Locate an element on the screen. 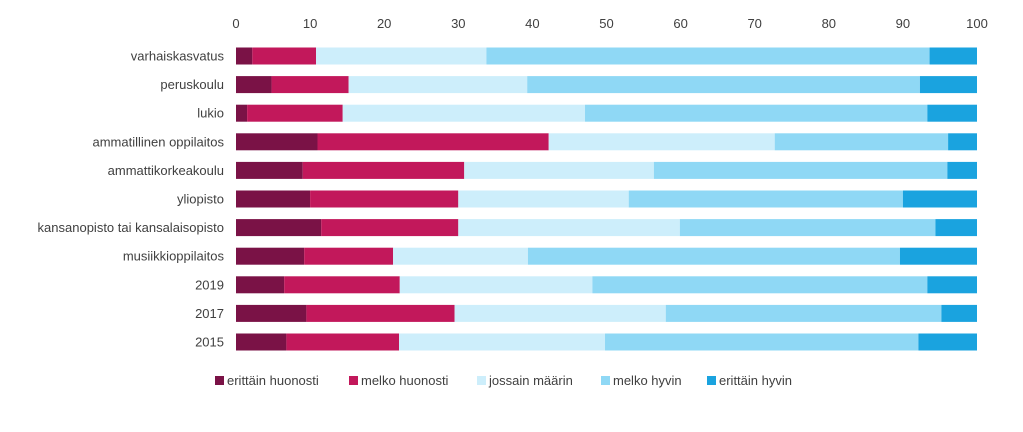 The height and width of the screenshot is (432, 1023). x-tick-label: 20 is located at coordinates (384, 23).